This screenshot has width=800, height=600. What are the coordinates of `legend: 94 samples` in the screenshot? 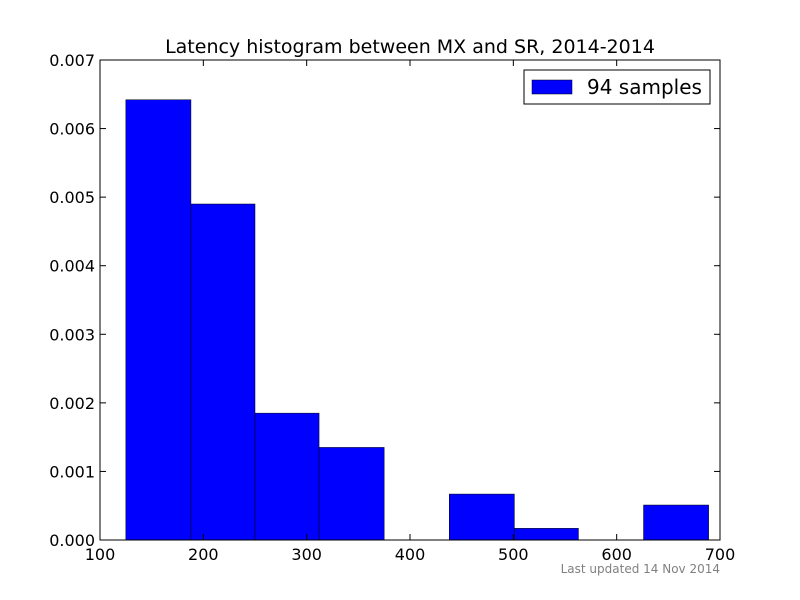 It's located at (617, 87).